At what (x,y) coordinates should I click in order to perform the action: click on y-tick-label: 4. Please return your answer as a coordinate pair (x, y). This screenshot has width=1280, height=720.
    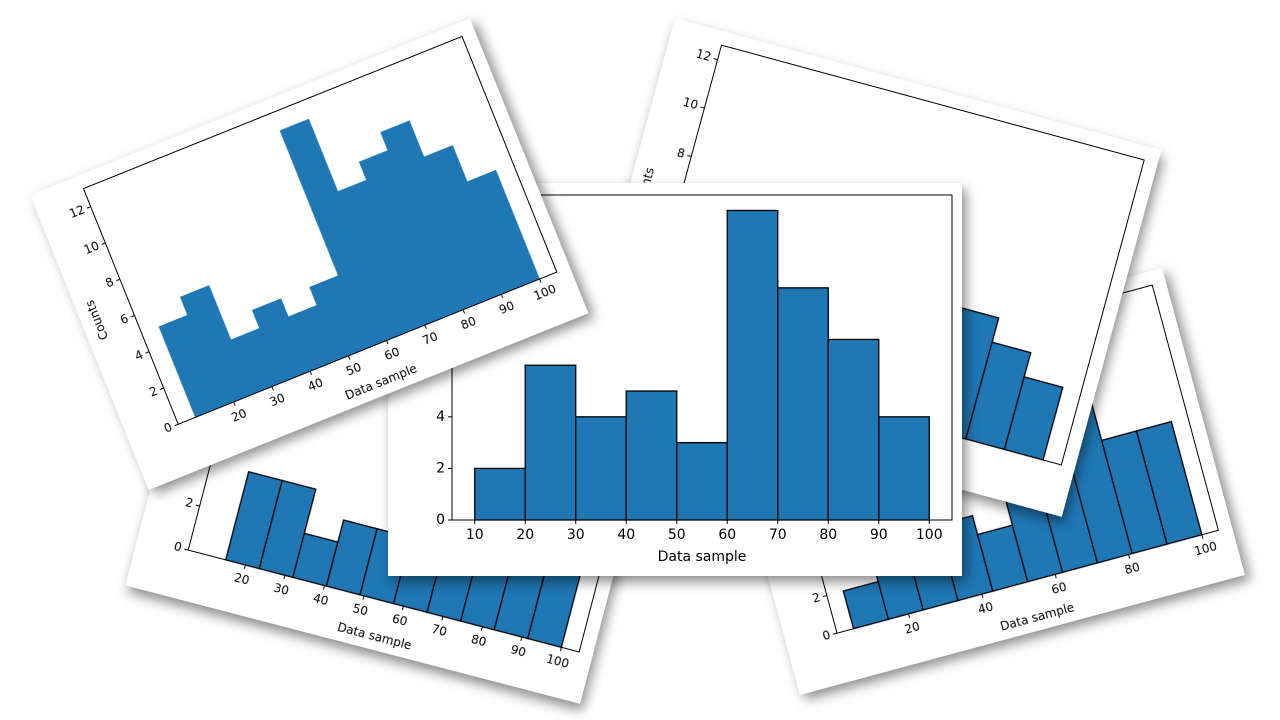
    Looking at the image, I should click on (440, 417).